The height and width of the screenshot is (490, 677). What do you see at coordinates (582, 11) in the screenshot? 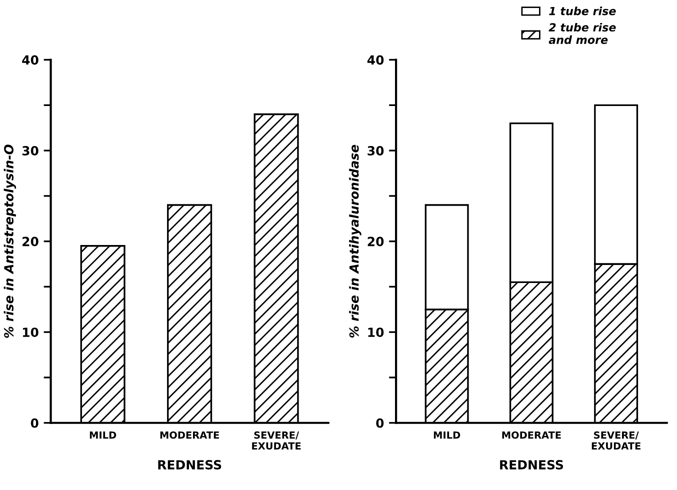
I see `legend-label: 1 tube rise` at bounding box center [582, 11].